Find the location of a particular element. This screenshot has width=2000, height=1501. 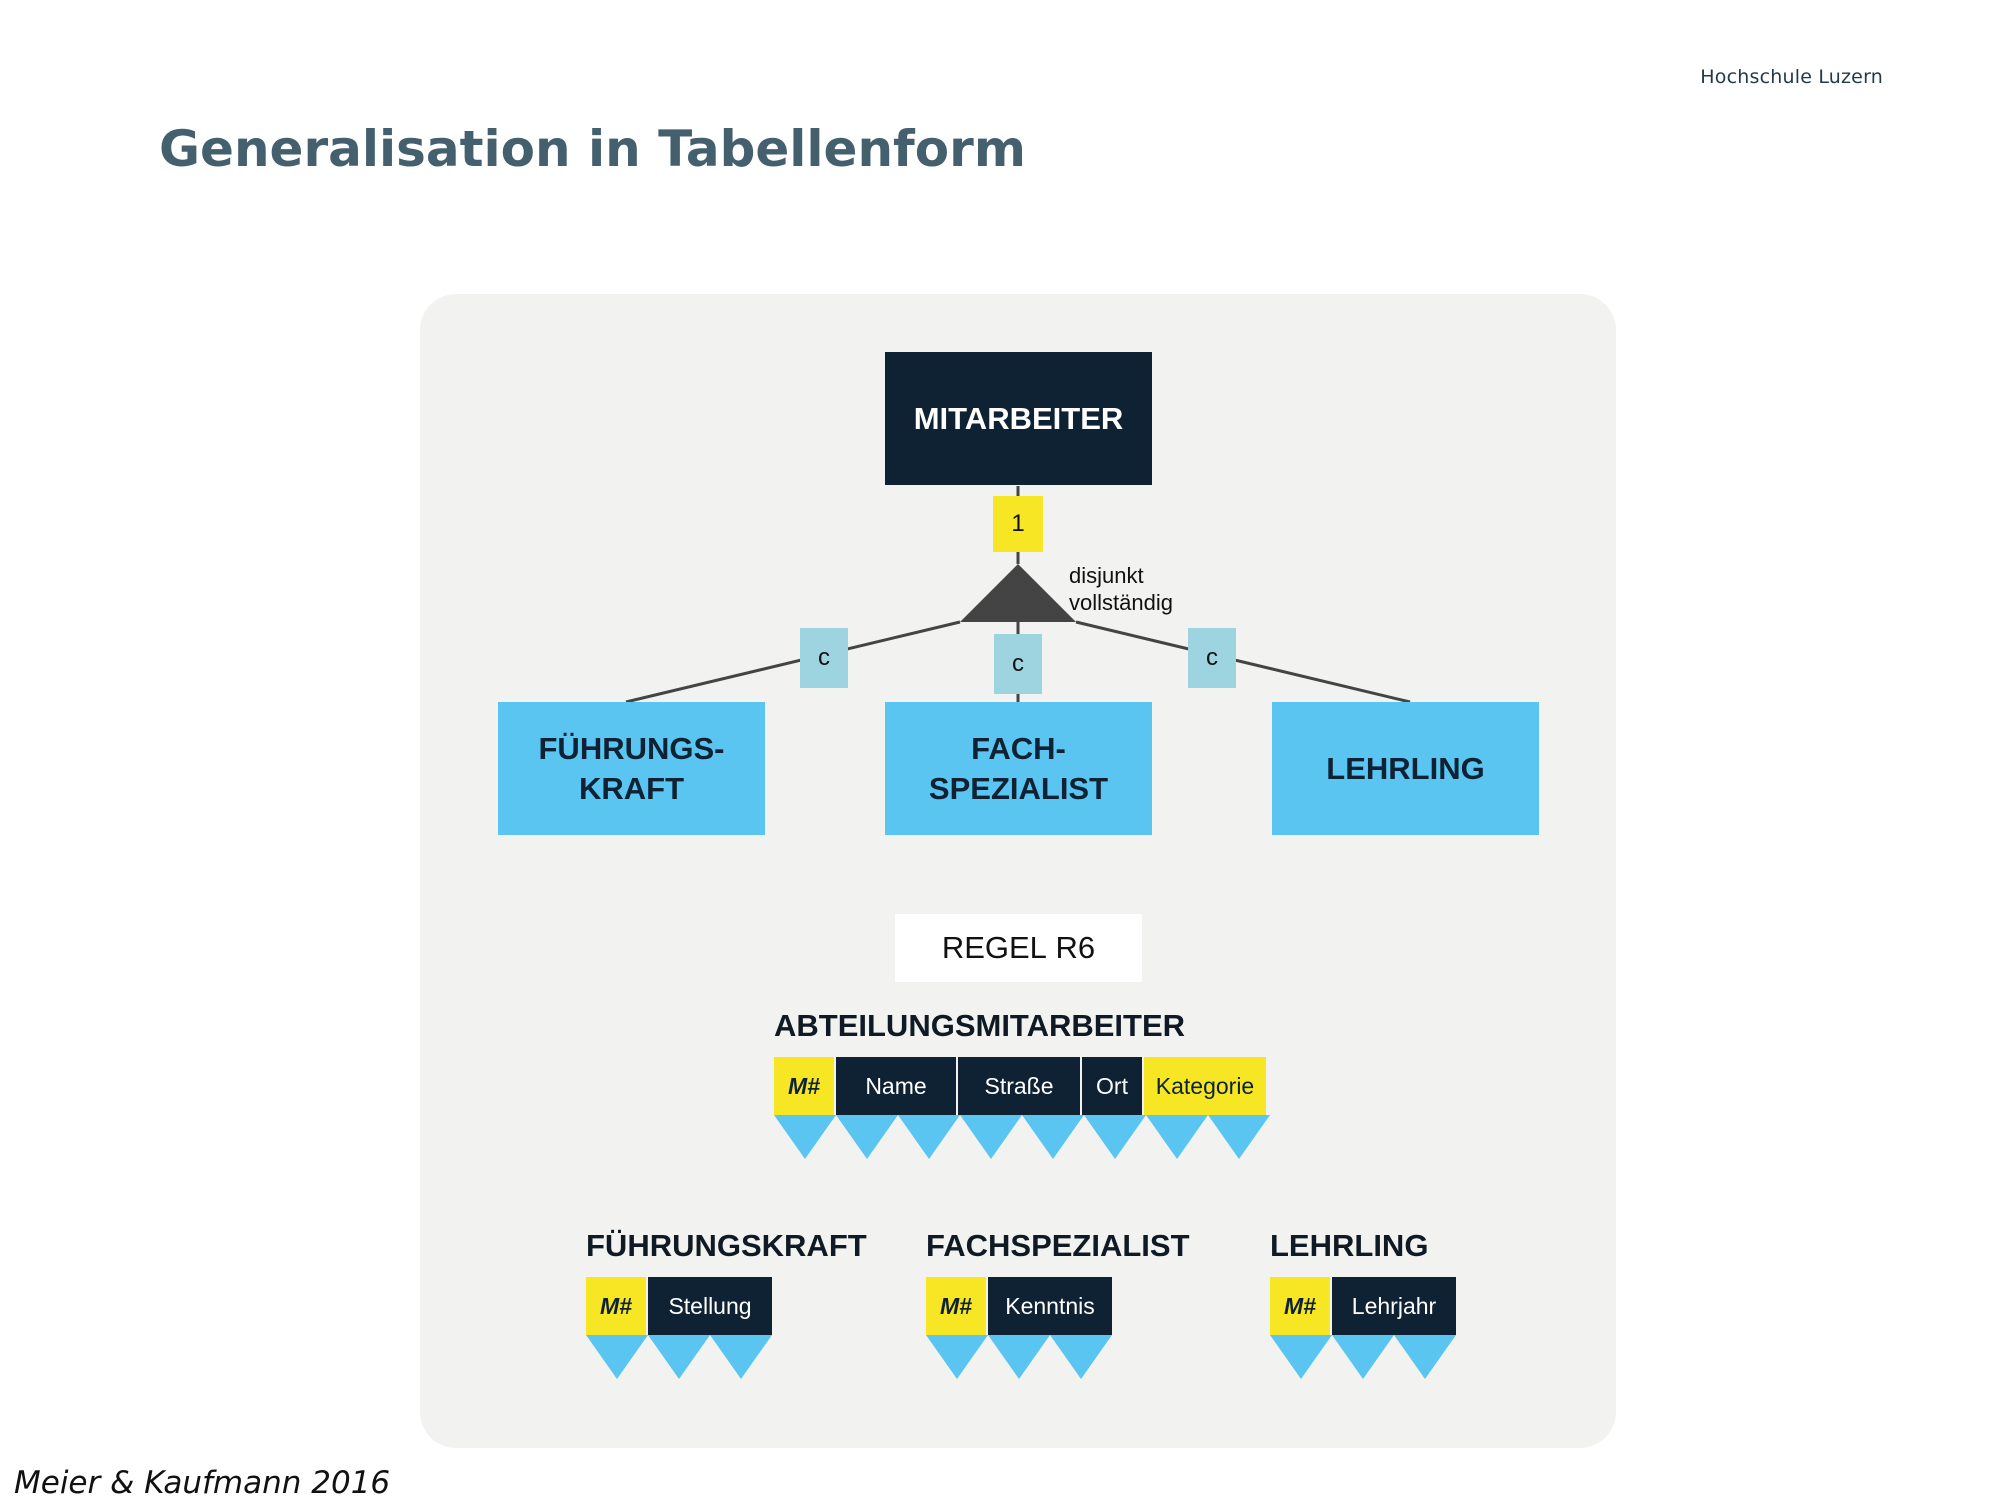

column-name: Name is located at coordinates (897, 1086).